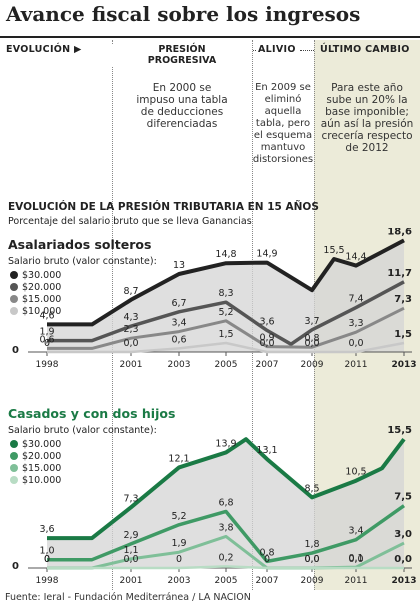  I want to click on data-label: 6,8, so click(225, 502).